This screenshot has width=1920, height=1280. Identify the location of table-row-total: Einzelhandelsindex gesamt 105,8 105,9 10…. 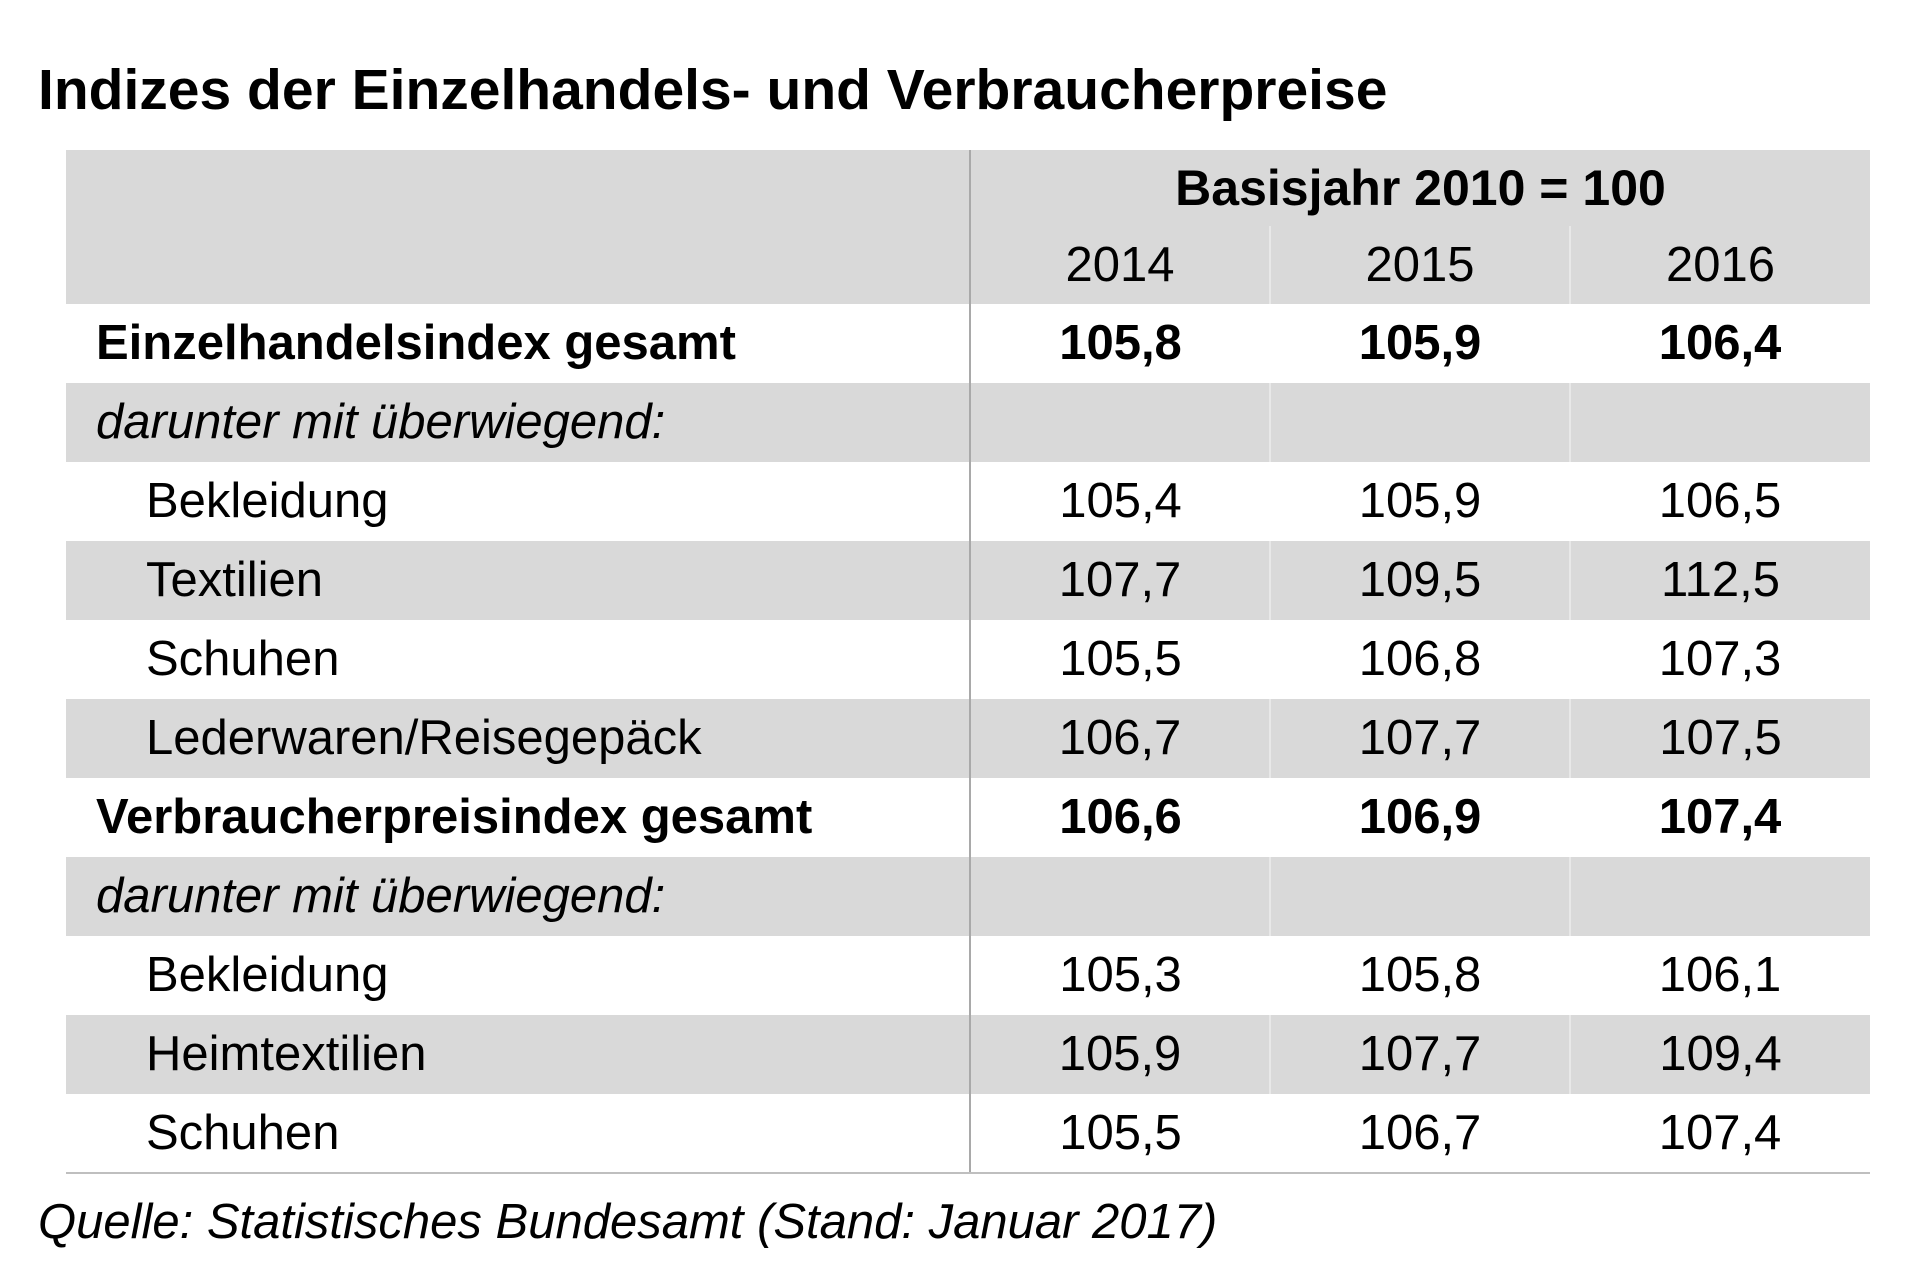
(968, 343).